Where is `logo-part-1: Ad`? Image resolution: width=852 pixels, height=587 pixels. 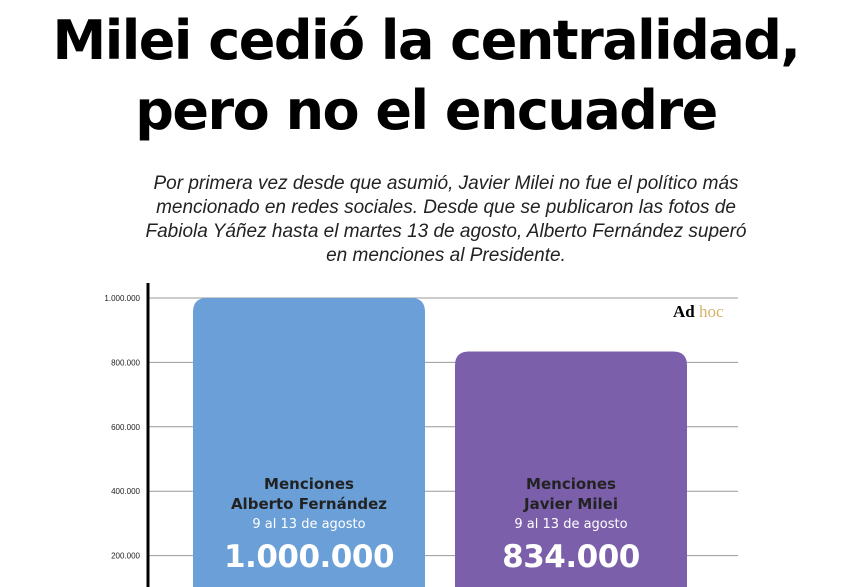 logo-part-1: Ad is located at coordinates (684, 311).